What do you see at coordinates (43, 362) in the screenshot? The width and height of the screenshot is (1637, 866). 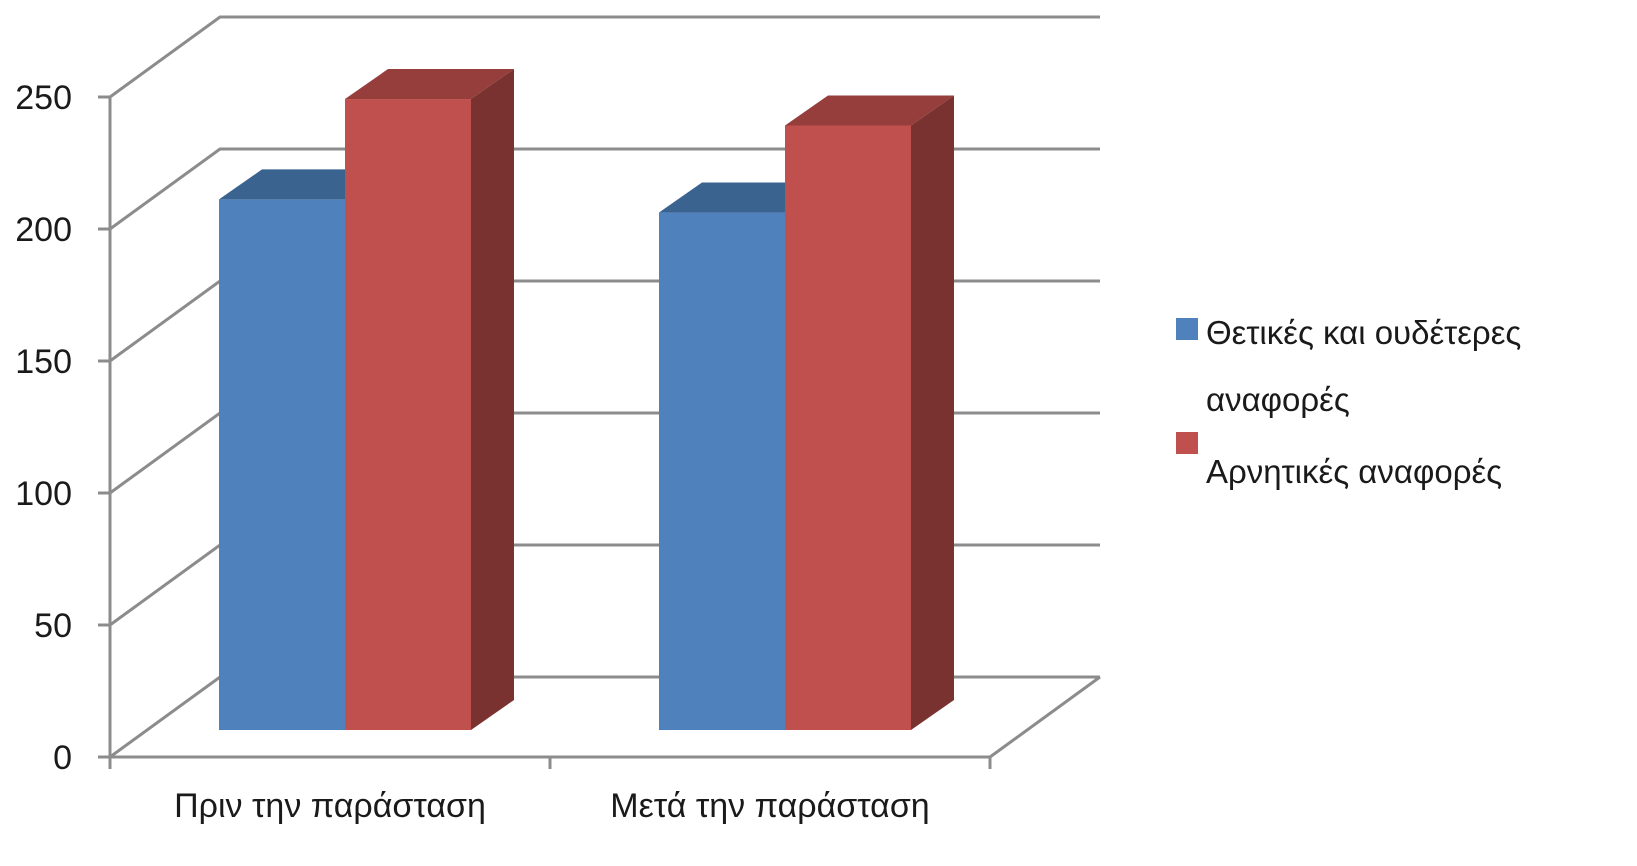 I see `y-tick-label: 150` at bounding box center [43, 362].